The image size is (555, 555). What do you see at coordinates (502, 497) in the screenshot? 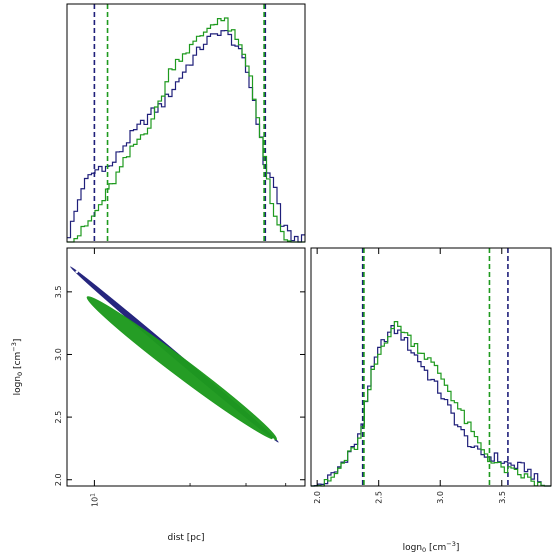
I see `x-tick-label: 3.5` at bounding box center [502, 497].